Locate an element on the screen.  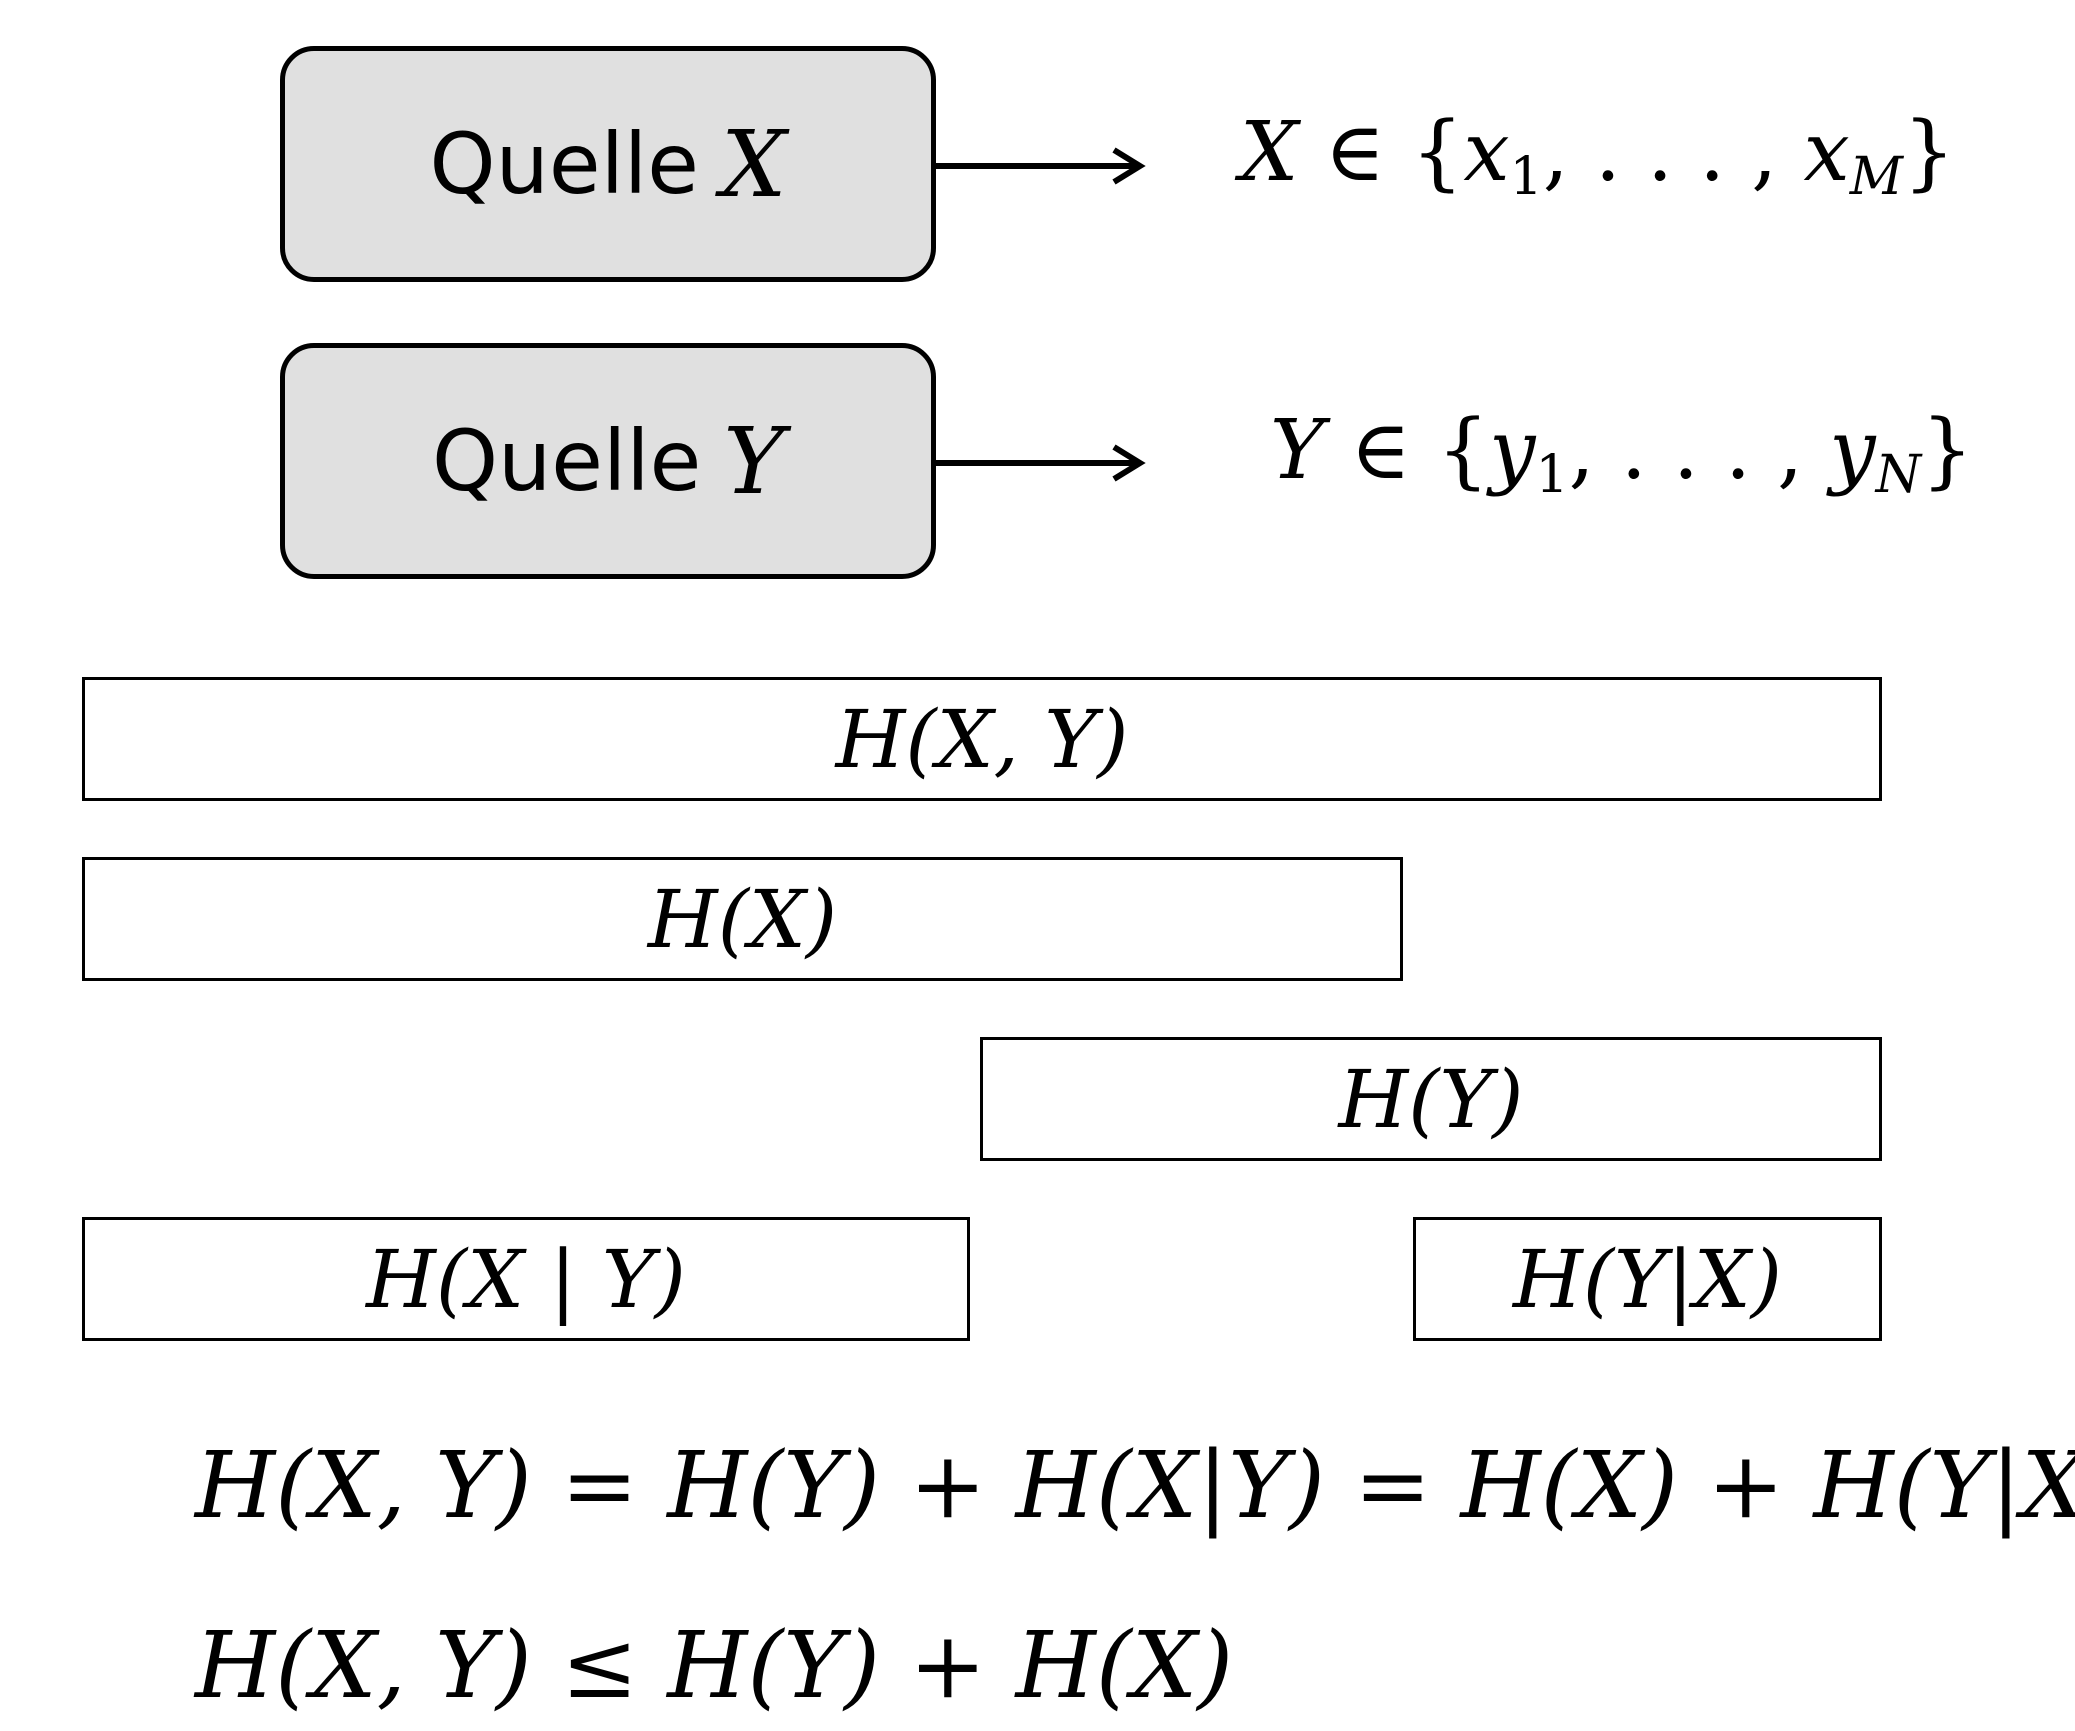
entropy-x-bar: H(X) is located at coordinates (742, 919).